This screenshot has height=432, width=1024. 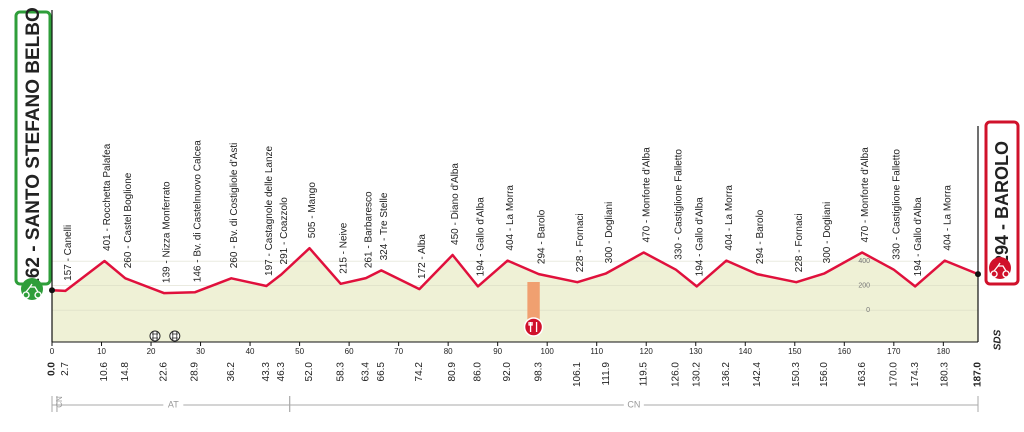 What do you see at coordinates (478, 372) in the screenshot?
I see `km-label: 86.0` at bounding box center [478, 372].